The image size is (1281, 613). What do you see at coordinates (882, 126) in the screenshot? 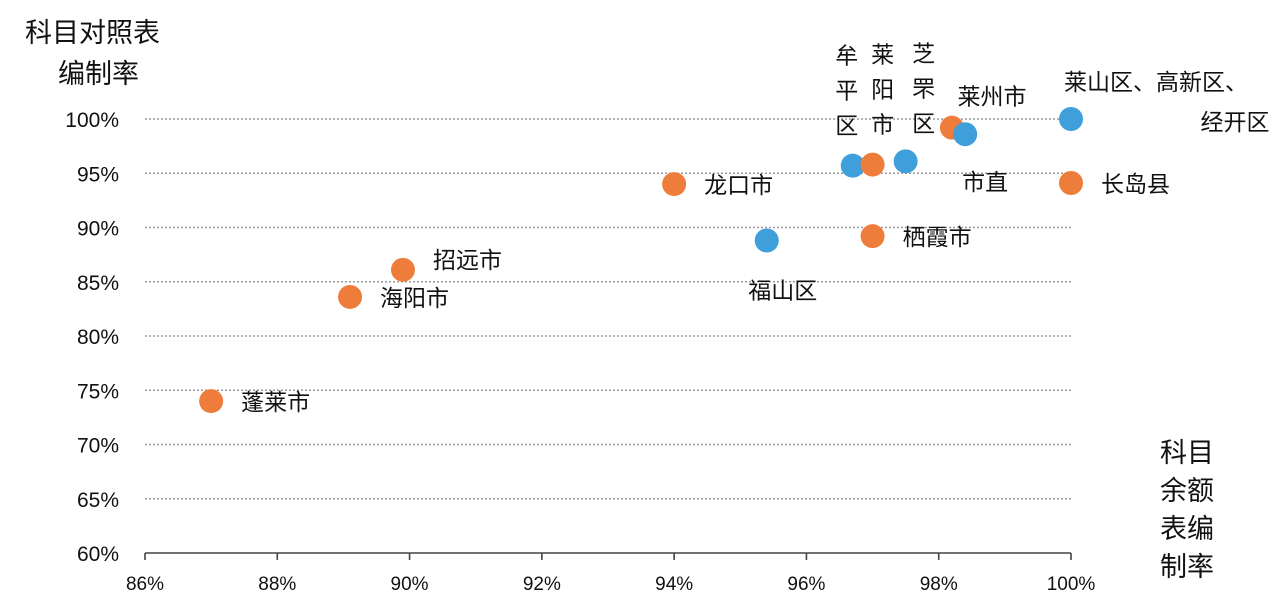
I see `point-label: 市` at bounding box center [882, 126].